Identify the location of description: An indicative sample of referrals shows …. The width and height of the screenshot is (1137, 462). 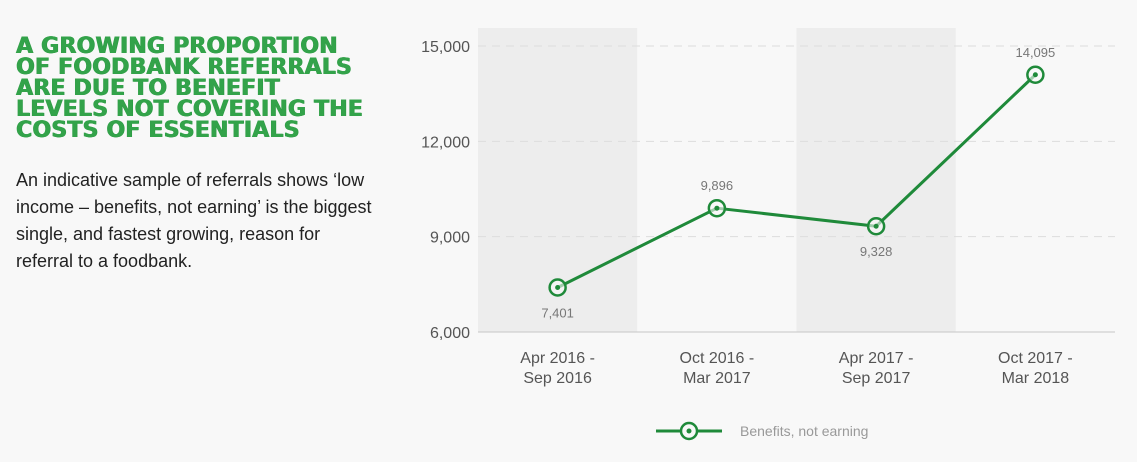
(194, 220).